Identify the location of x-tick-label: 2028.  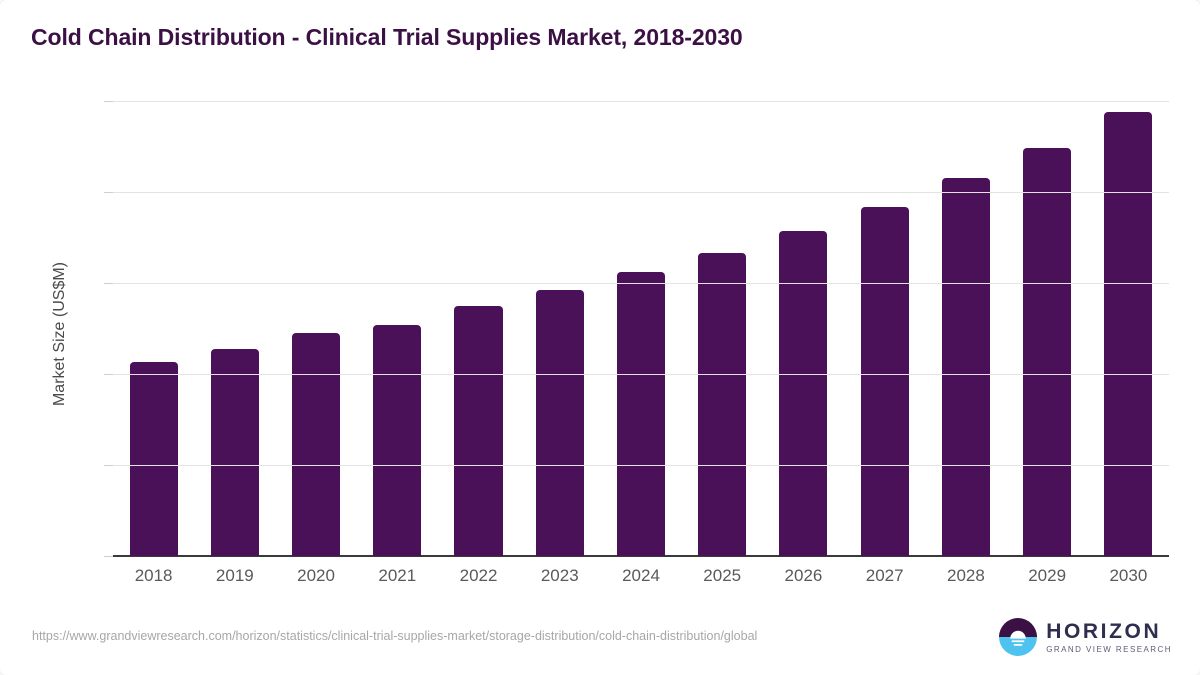
(966, 575).